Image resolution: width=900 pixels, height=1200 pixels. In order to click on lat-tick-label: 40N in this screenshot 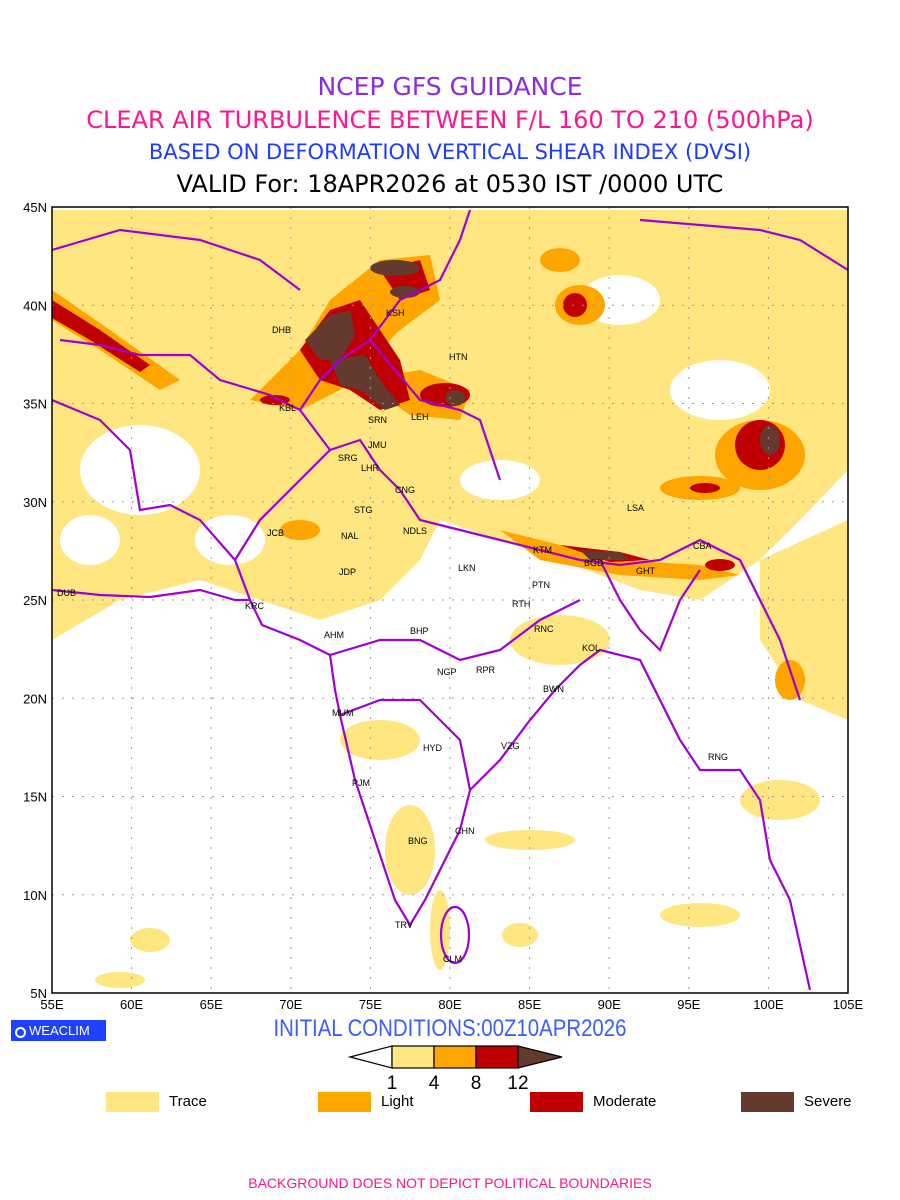, I will do `click(35, 305)`.